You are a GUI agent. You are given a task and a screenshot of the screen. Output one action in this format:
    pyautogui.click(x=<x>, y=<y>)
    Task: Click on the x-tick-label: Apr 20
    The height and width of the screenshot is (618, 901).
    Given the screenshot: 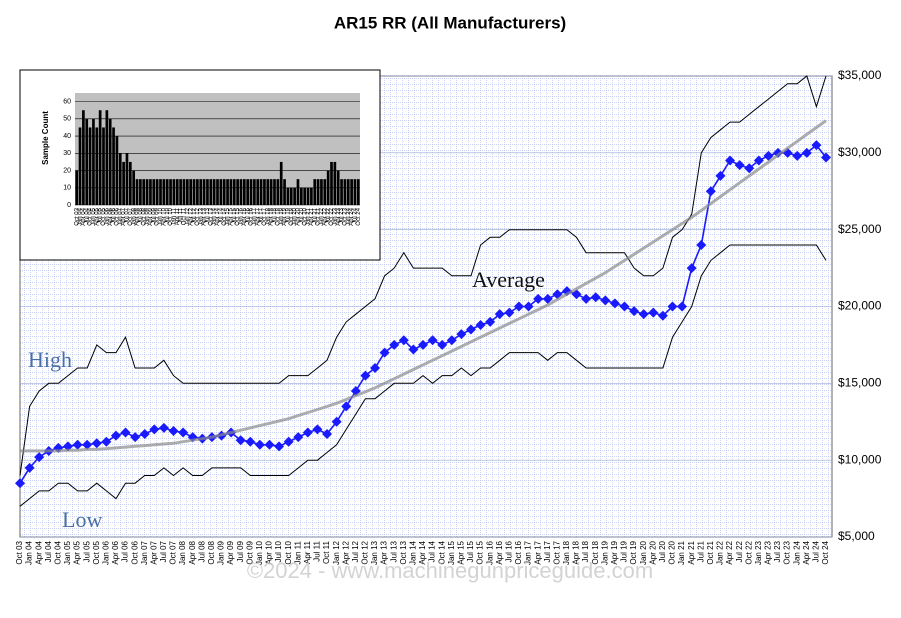 What is the action you would take?
    pyautogui.click(x=652, y=552)
    